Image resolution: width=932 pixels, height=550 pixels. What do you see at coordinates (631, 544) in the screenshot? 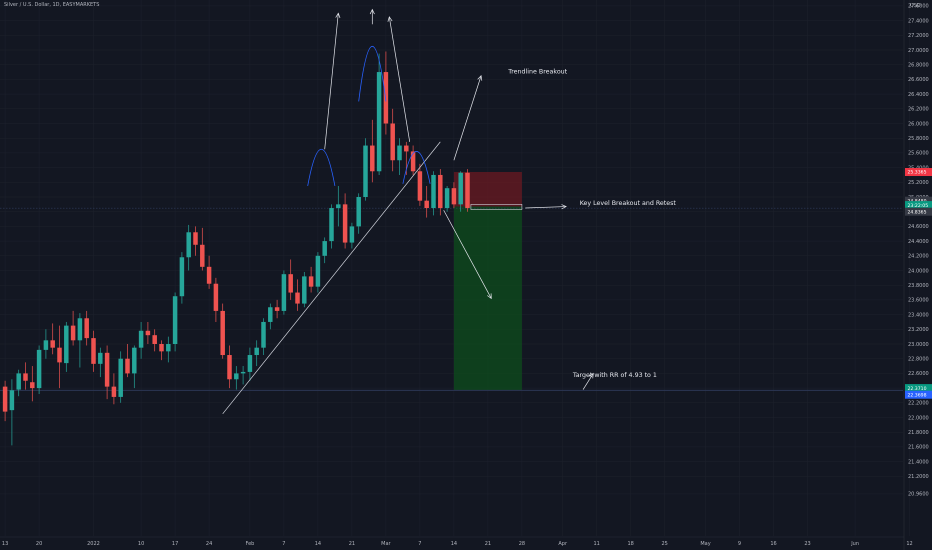
I see `x-tick-label: 18` at bounding box center [631, 544].